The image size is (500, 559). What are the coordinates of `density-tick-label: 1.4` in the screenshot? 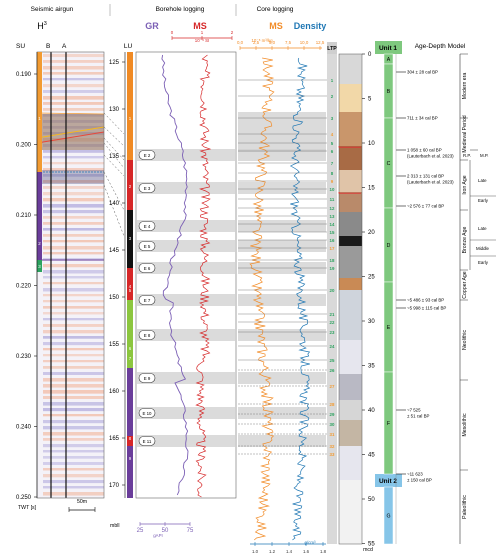 It's located at (289, 551).